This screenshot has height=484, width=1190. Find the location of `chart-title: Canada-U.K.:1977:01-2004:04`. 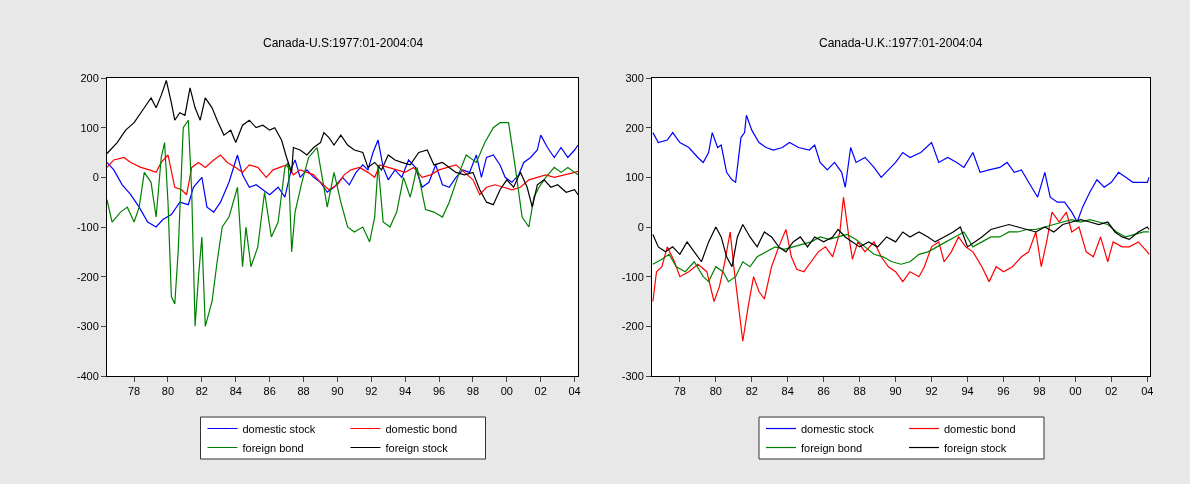

chart-title: Canada-U.K.:1977:01-2004:04 is located at coordinates (901, 43).